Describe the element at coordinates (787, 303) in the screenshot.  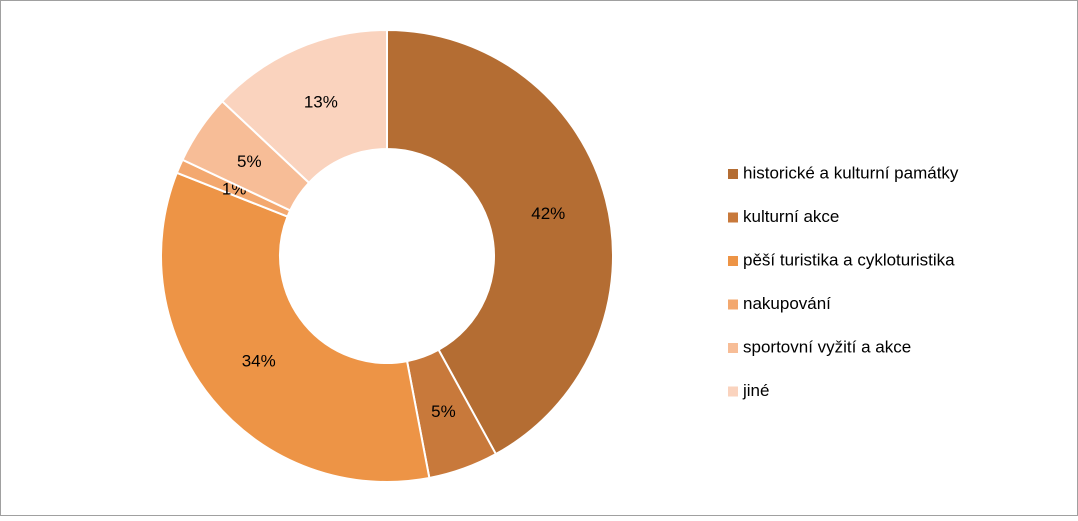
I see `legend-label: nakupování` at that location.